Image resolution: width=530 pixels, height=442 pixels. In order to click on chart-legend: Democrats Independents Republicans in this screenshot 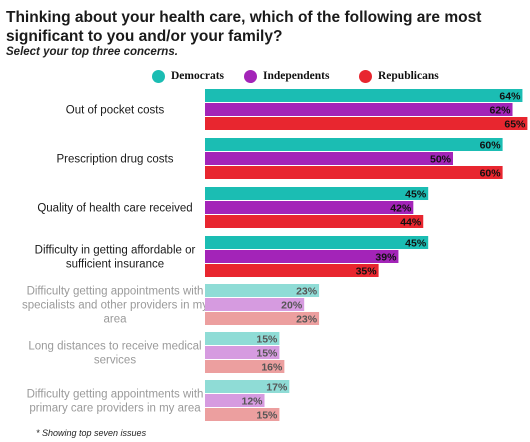, I will do `click(265, 77)`.